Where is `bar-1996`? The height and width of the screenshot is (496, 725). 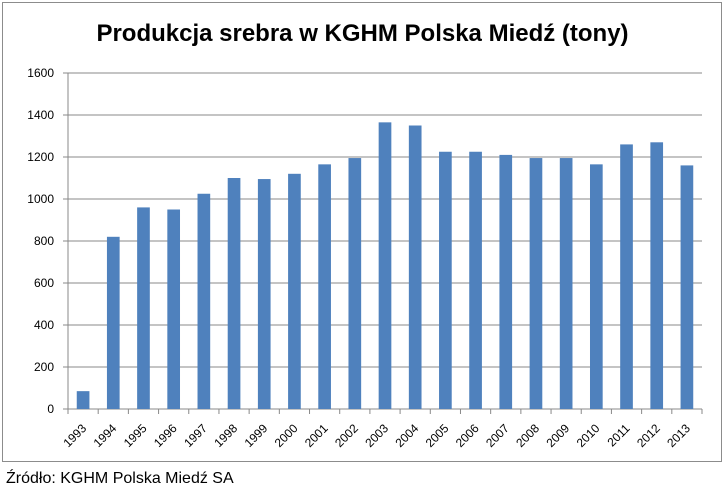
bar-1996 is located at coordinates (174, 309).